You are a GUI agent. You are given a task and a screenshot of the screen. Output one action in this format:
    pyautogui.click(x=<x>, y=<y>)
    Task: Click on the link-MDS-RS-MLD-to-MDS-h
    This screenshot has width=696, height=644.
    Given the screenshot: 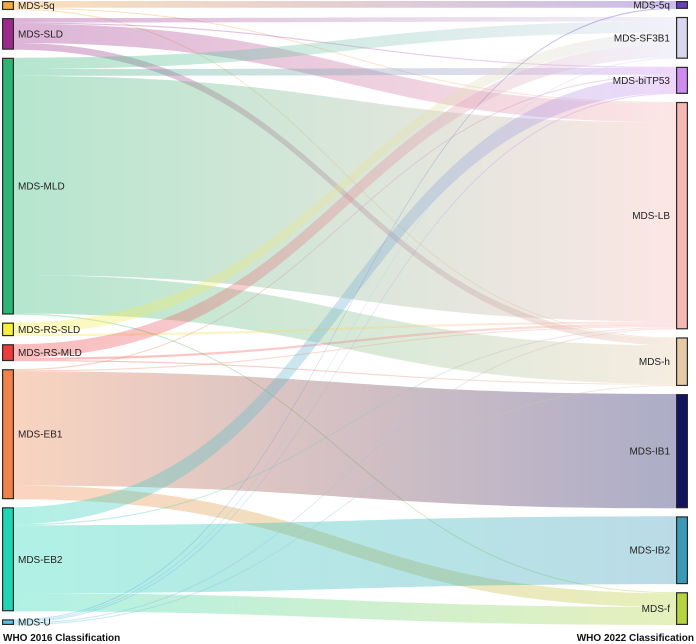 What is the action you would take?
    pyautogui.click(x=345, y=372)
    